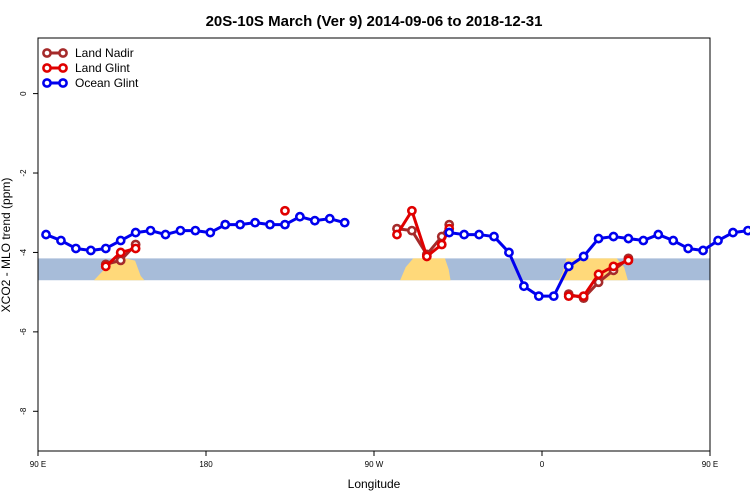 This screenshot has height=500, width=750. Describe the element at coordinates (374, 484) in the screenshot. I see `x-axis-label: Longitude` at that location.